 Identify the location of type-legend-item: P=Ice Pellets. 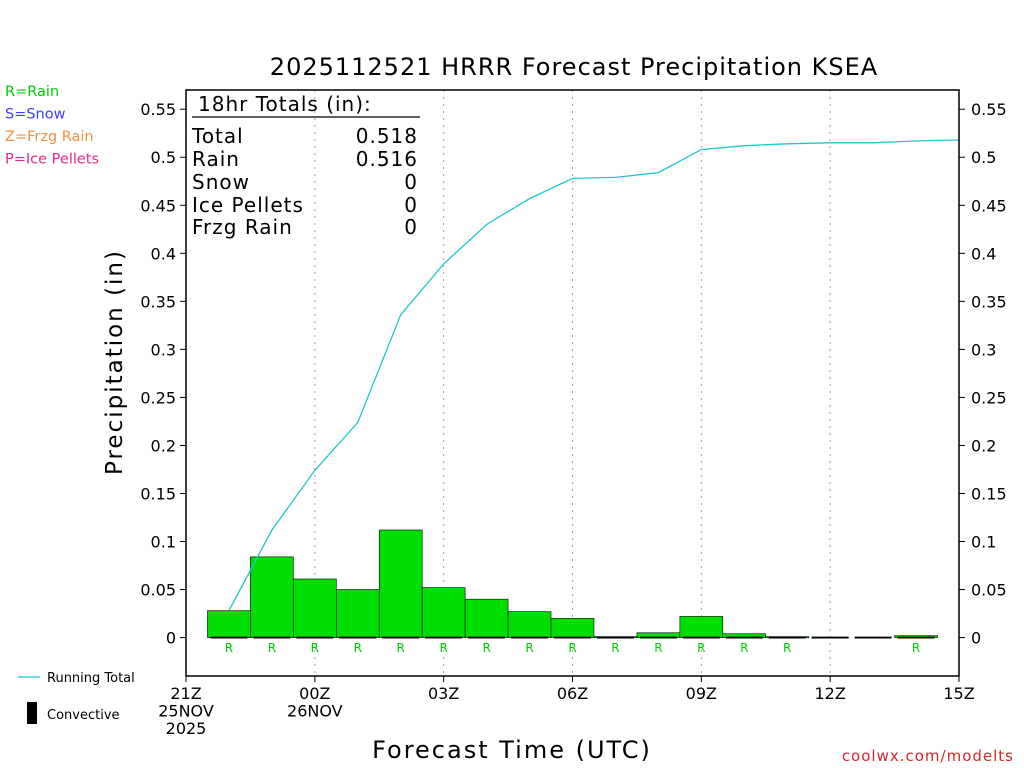
(52, 160).